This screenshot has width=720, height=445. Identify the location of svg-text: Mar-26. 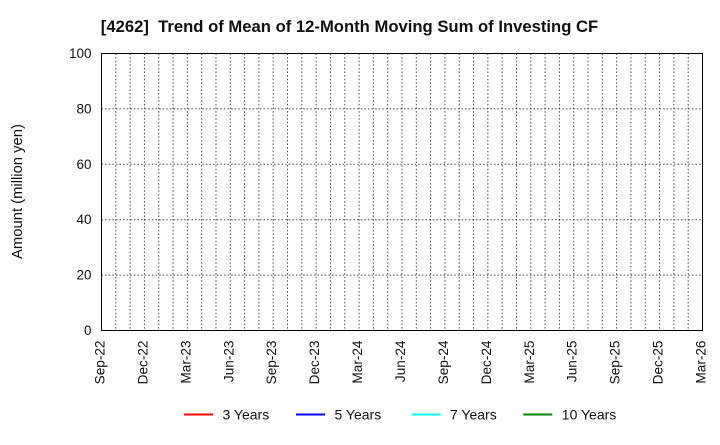
(701, 362).